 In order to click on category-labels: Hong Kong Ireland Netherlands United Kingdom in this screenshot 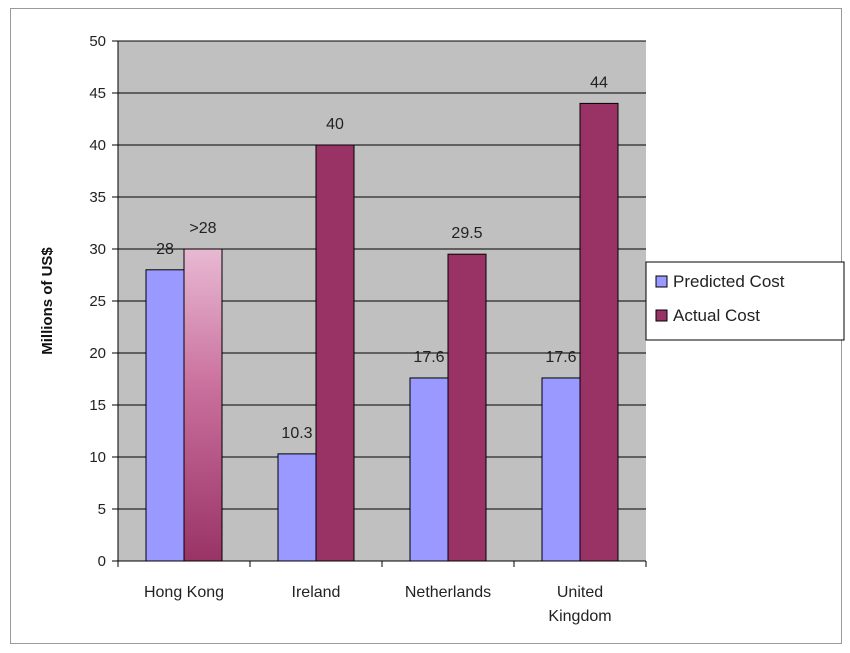, I will do `click(378, 604)`.